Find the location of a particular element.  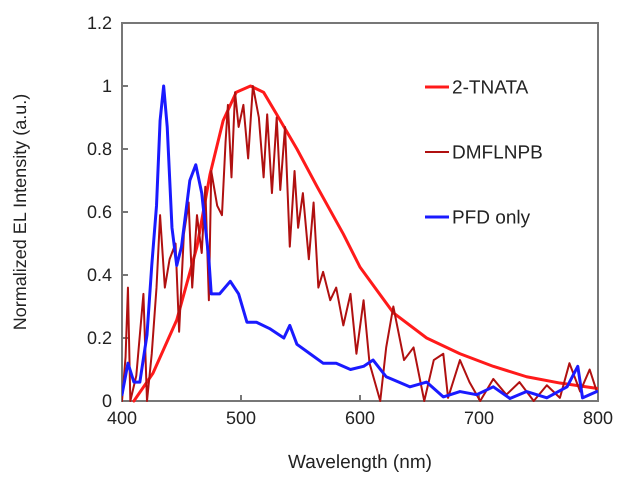

legend-label: PFD only is located at coordinates (491, 218).